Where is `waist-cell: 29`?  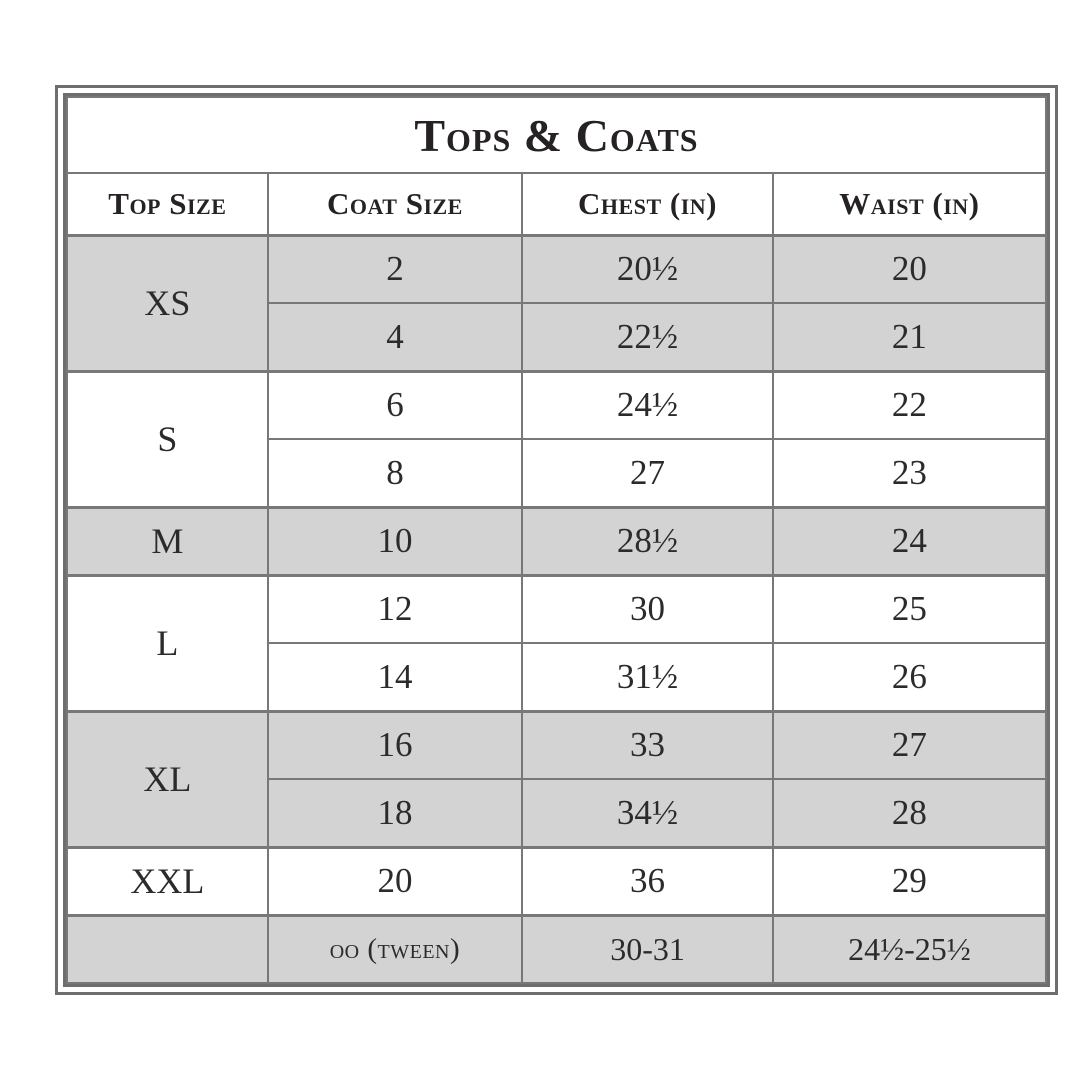
waist-cell: 29 is located at coordinates (909, 880).